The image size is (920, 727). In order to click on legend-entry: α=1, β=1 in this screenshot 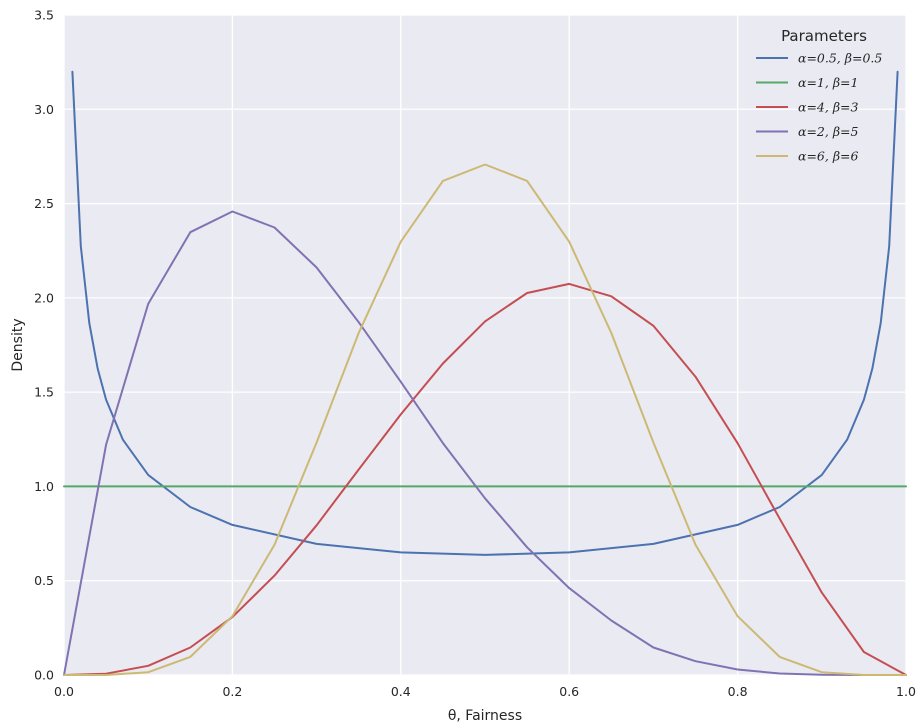, I will do `click(828, 82)`.